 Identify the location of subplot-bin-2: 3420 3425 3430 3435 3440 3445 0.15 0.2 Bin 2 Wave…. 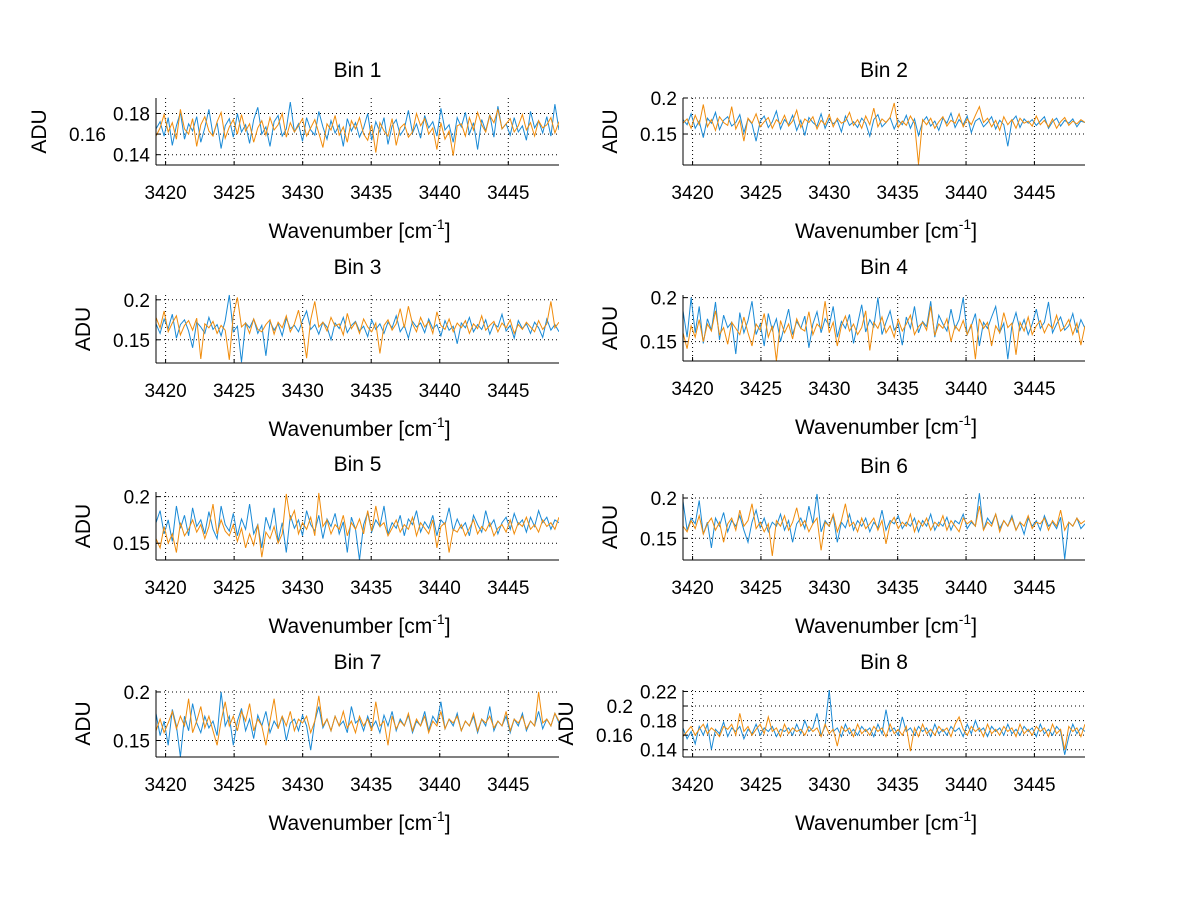
(842, 151).